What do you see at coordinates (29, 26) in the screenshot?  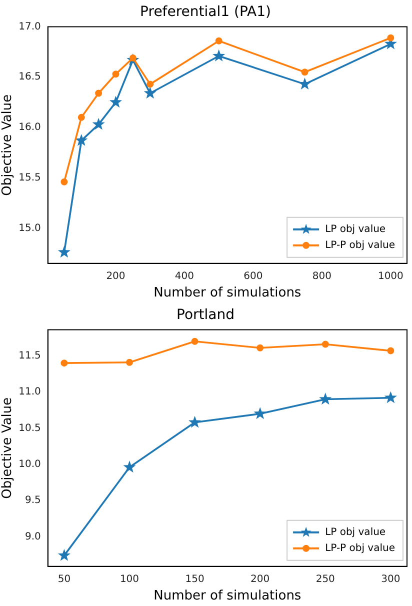 I see `y-tick-label: 17.0` at bounding box center [29, 26].